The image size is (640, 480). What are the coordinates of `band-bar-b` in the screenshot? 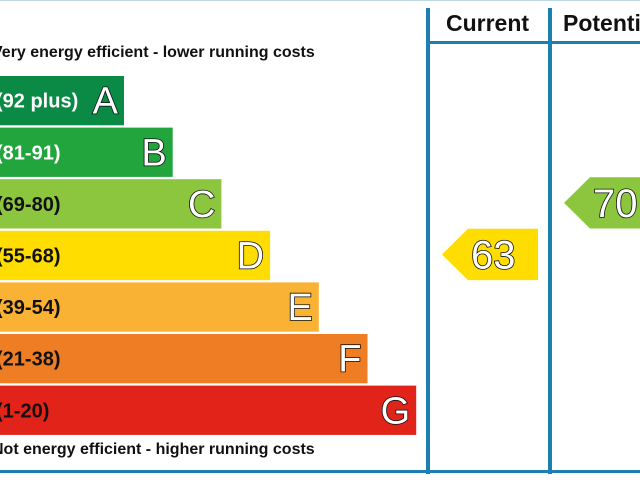 It's located at (86, 152).